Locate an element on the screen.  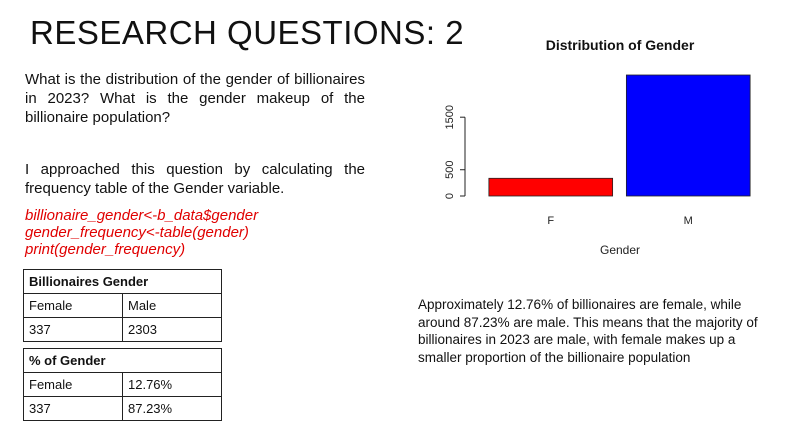
slide-title: RESEARCH QUESTIONS: 2 is located at coordinates (247, 32).